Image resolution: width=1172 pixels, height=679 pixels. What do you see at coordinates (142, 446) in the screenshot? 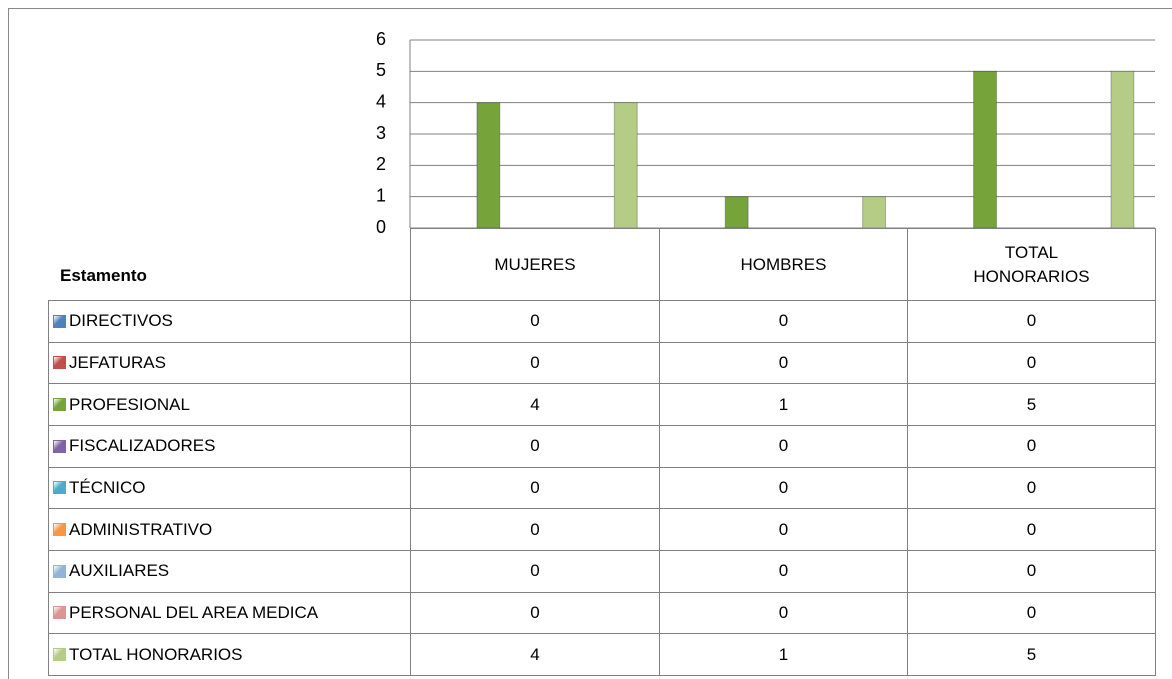
I see `legend-label: FISCALIZADORES` at bounding box center [142, 446].